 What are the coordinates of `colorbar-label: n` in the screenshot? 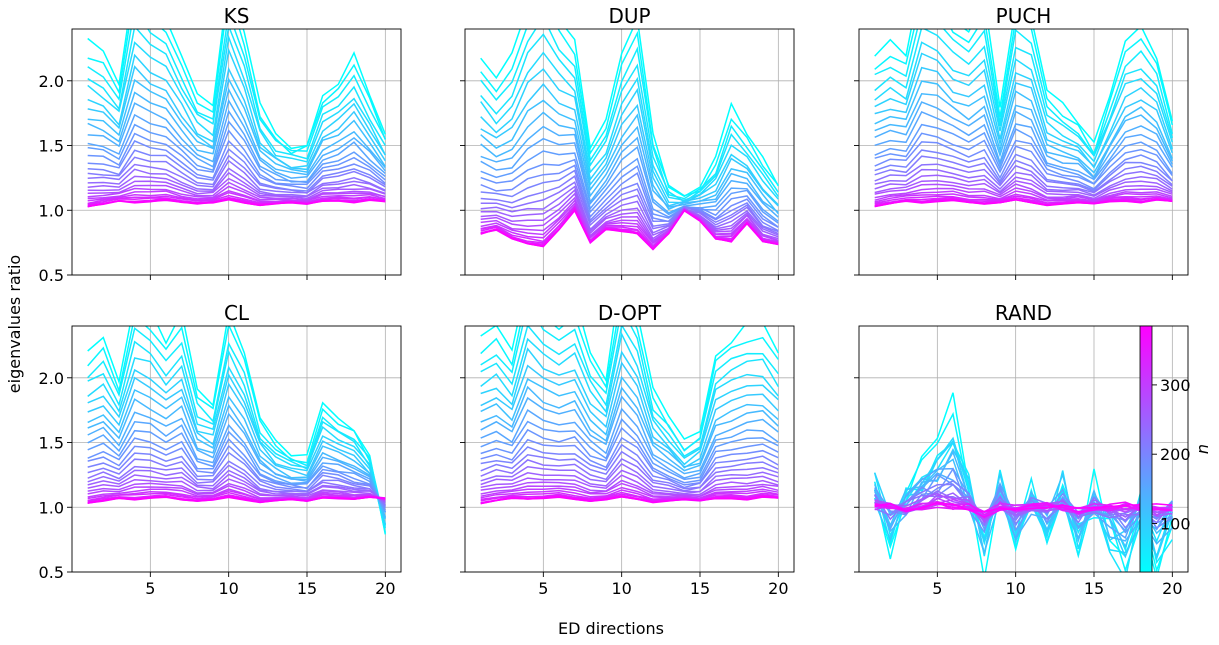 It's located at (1202, 449).